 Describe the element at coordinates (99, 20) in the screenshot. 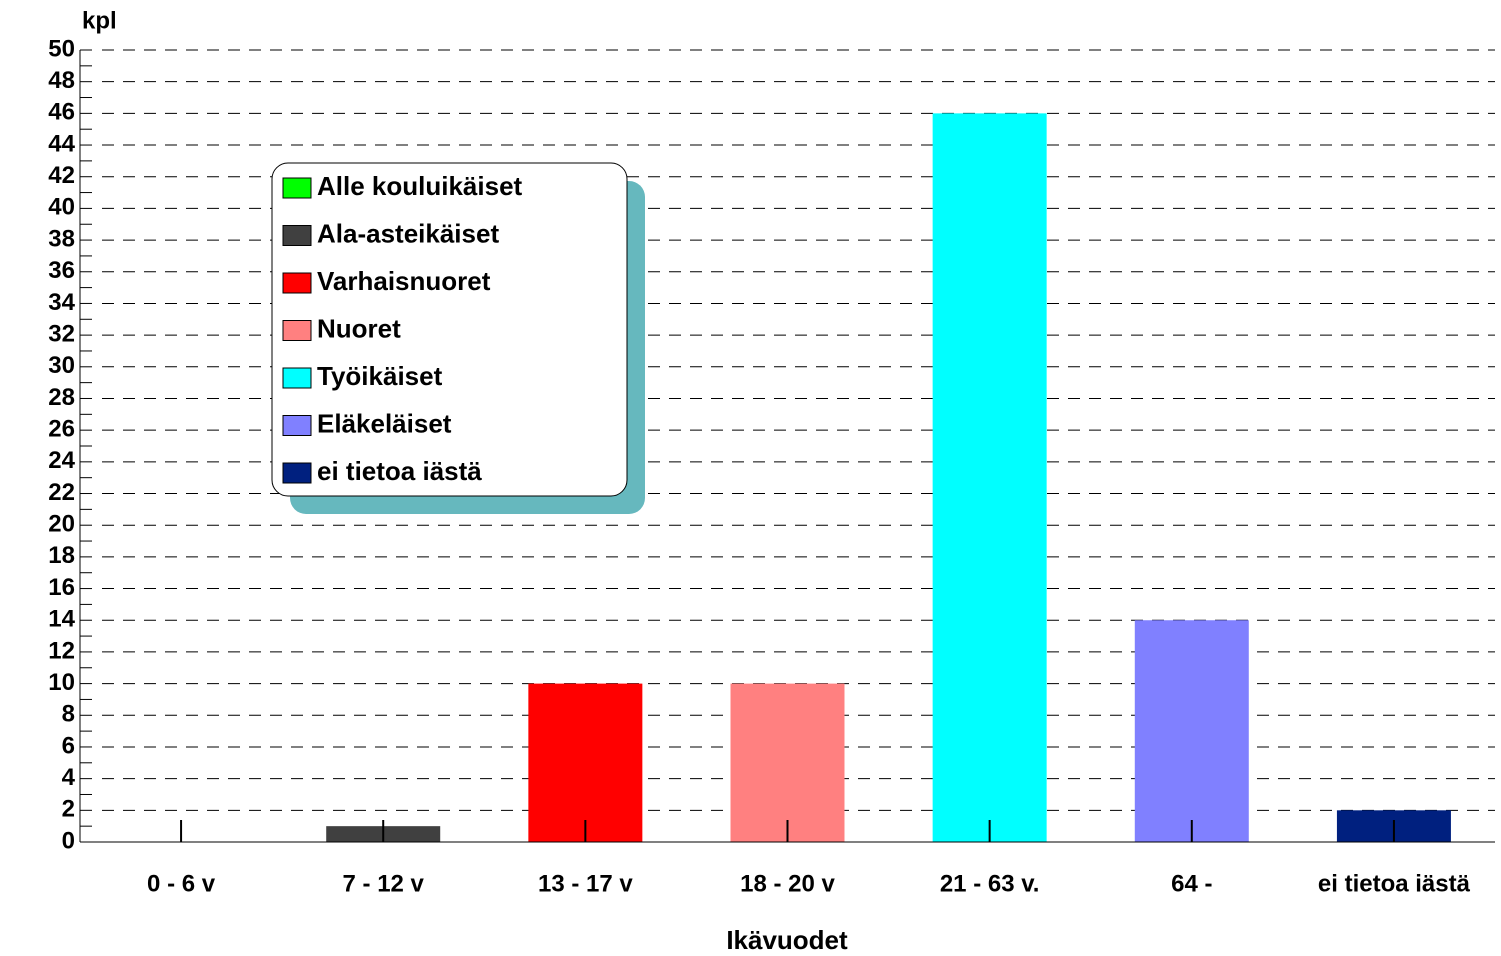

I see `y-axis-label: kpl` at that location.